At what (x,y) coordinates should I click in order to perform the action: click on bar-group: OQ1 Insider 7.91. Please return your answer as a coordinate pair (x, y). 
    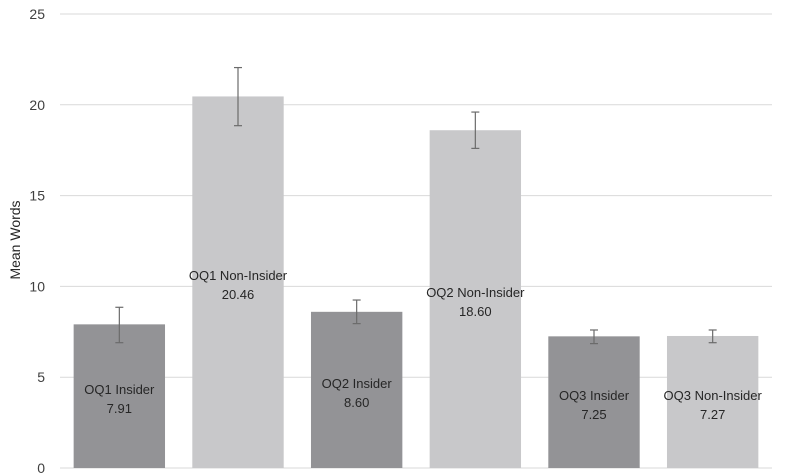
    Looking at the image, I should click on (119, 387).